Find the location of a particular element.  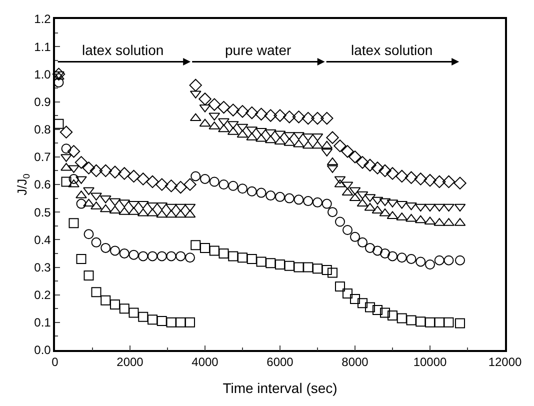

y-tick-label: 0.7 is located at coordinates (43, 157).